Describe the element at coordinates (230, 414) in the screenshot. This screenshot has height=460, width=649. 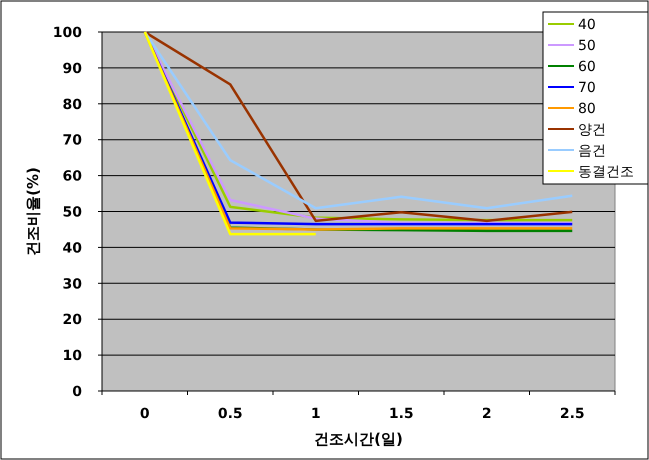
I see `x-tick-label: 0.5` at that location.